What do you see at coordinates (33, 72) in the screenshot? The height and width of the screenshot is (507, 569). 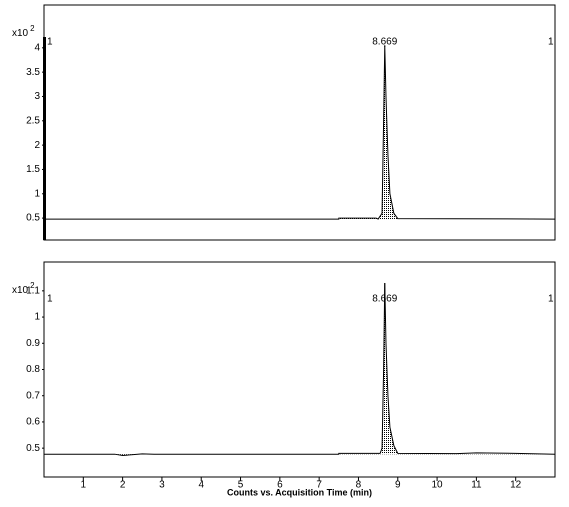 I see `y-tick-label: 3.5` at bounding box center [33, 72].